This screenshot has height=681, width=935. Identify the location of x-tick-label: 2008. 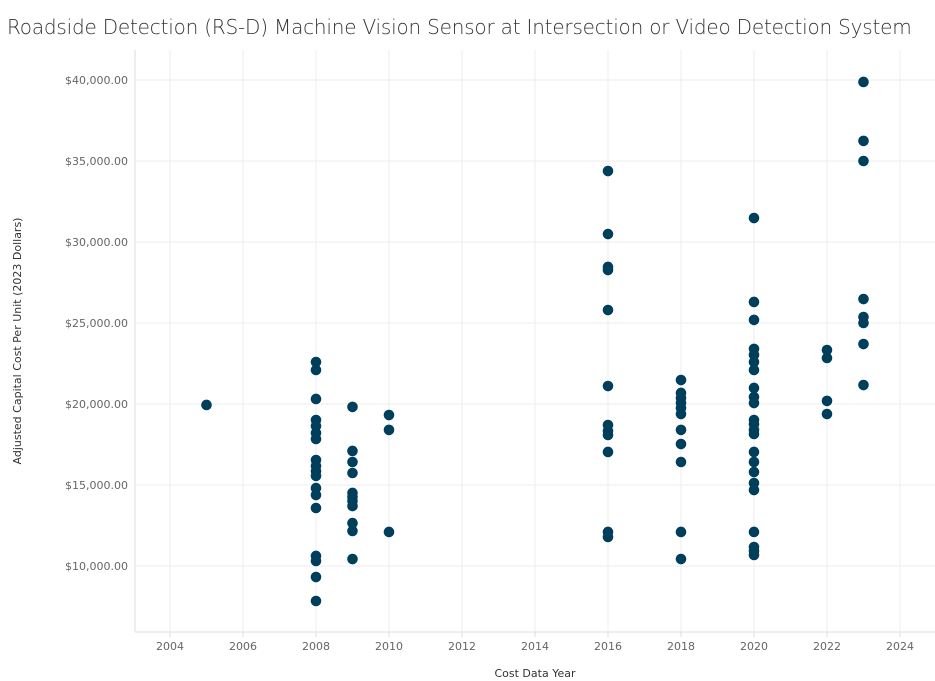
(316, 646).